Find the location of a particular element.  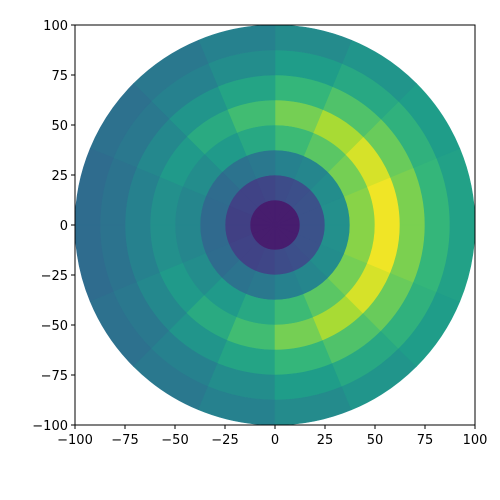

y-tick-label: −25 is located at coordinates (54, 276).